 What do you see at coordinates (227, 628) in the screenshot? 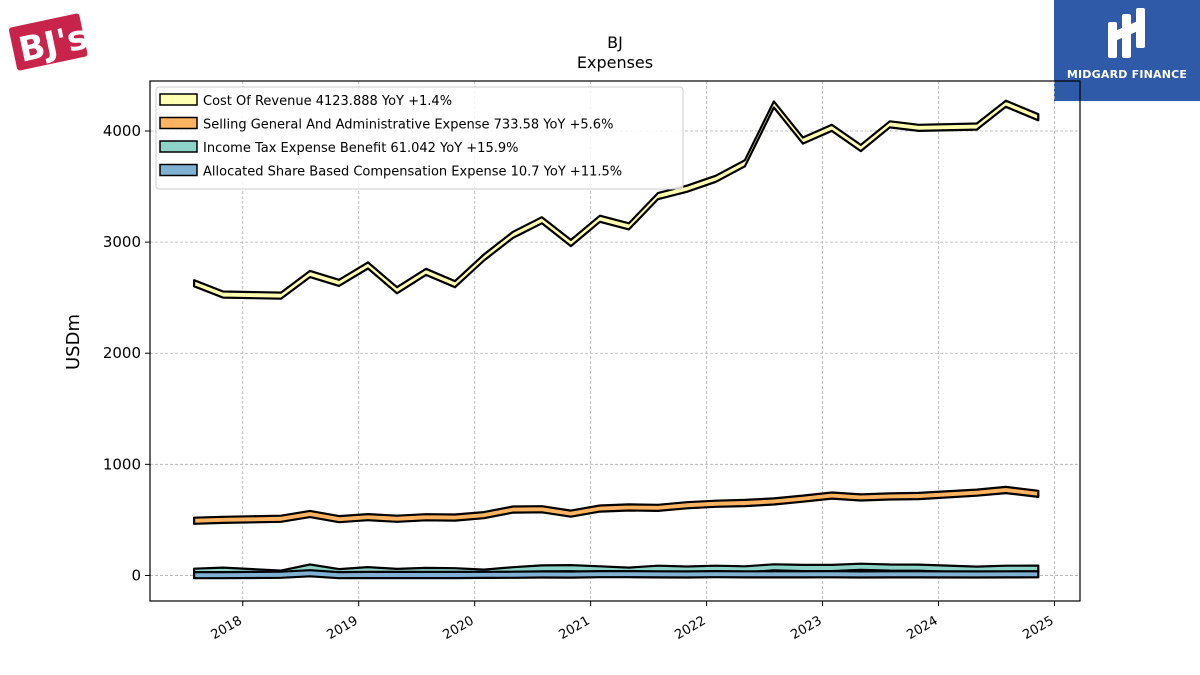
I see `x-tick-label: 2018` at bounding box center [227, 628].